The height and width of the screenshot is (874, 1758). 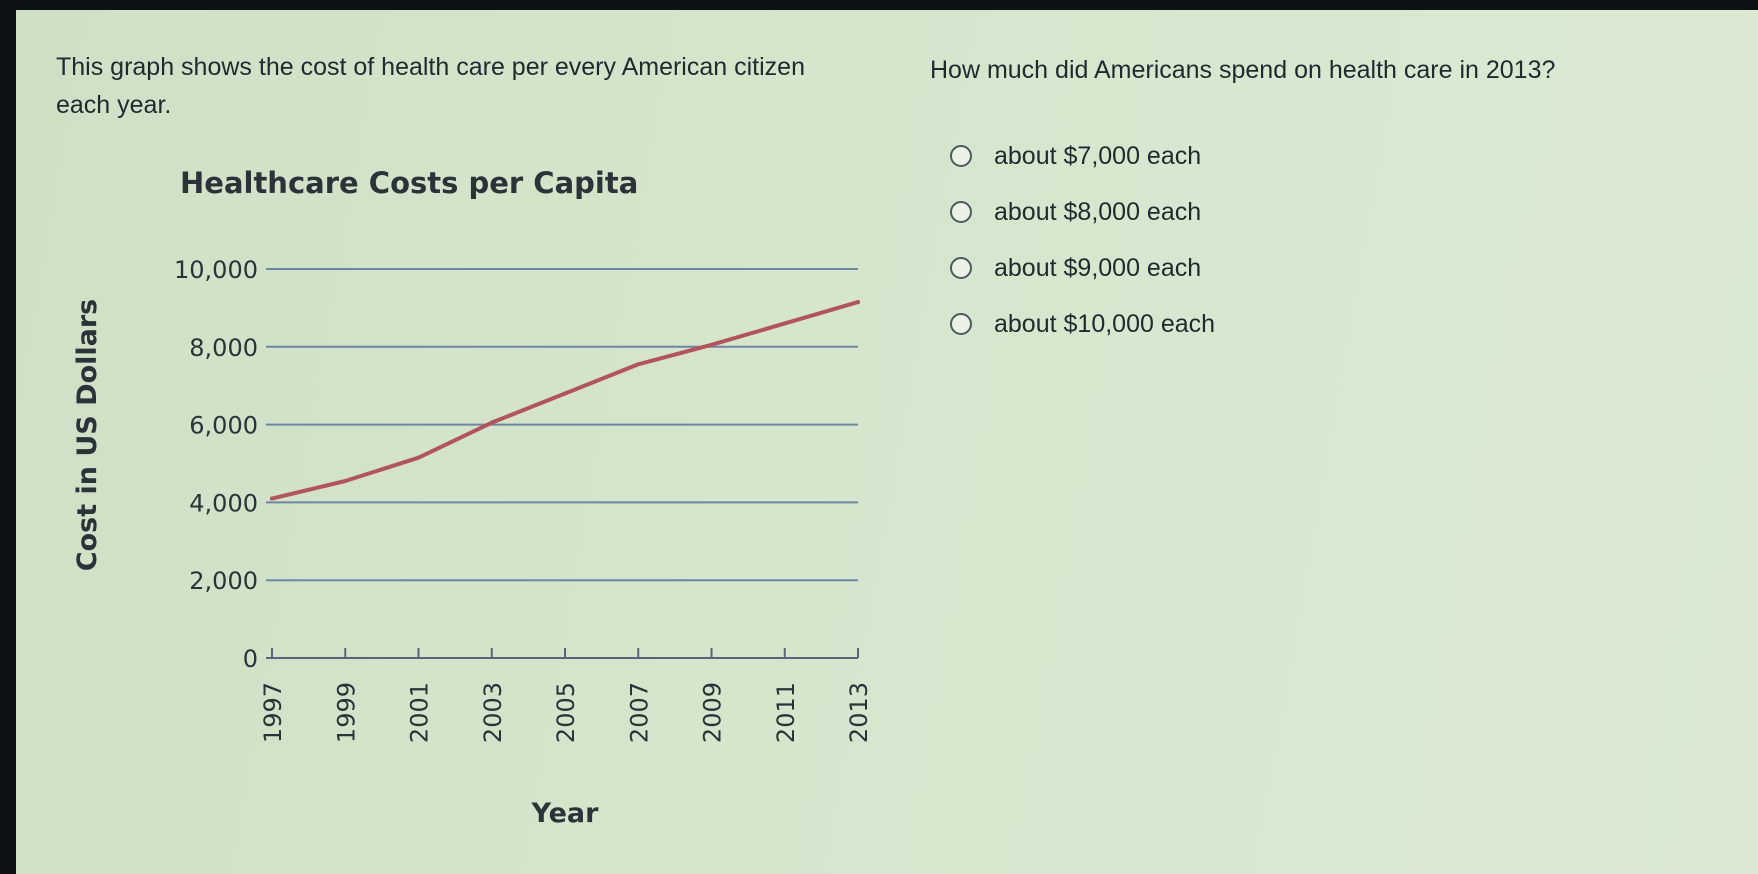 I want to click on chart-title: Healthcare Costs per Capita, so click(x=409, y=183).